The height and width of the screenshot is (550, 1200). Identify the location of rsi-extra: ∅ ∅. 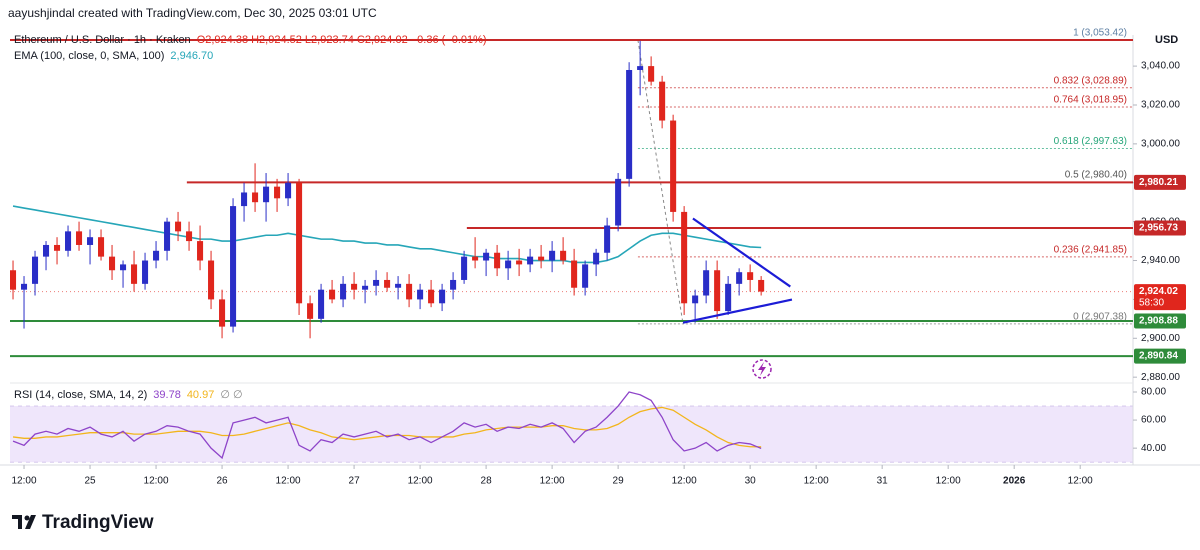
(231, 395).